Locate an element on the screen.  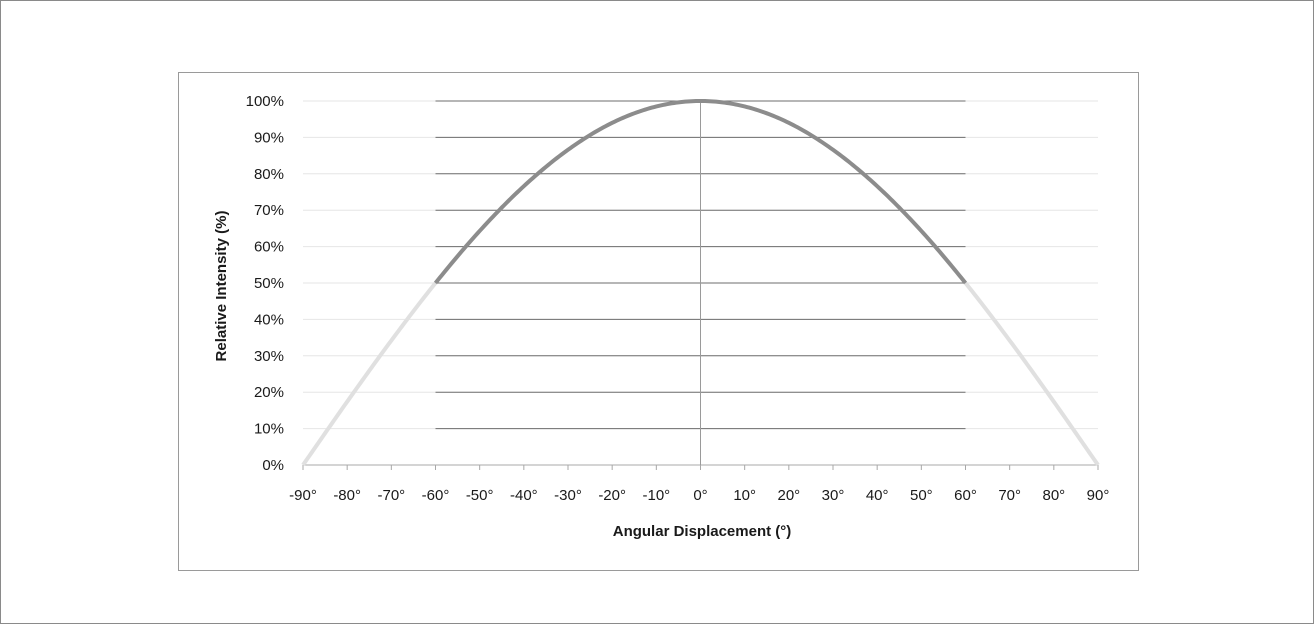
y-tick-label: 70% is located at coordinates (269, 210).